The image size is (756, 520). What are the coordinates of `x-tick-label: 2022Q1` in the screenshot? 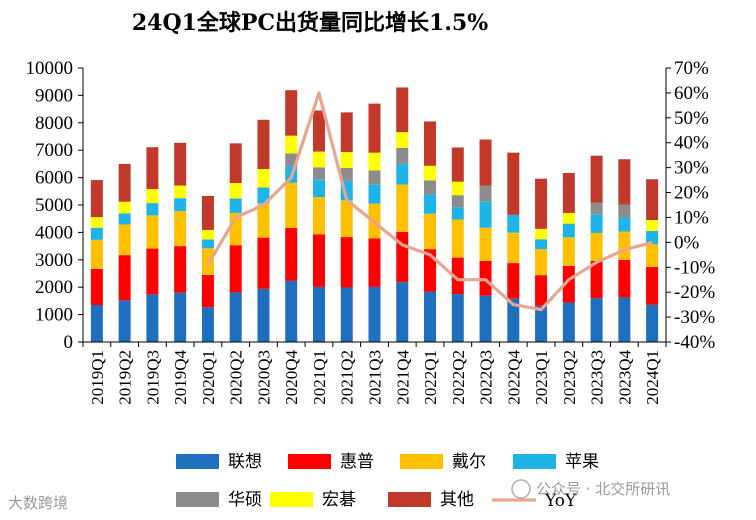 It's located at (430, 377).